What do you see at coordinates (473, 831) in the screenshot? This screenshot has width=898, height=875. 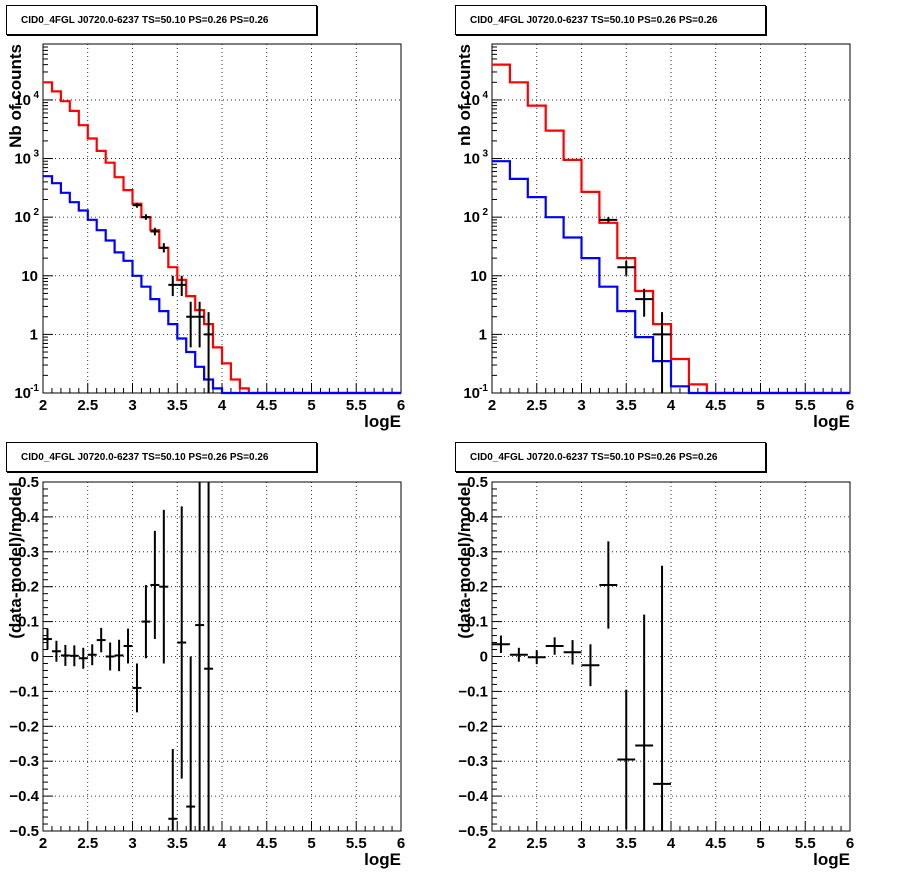 I see `y-tick-label: −0.5` at bounding box center [473, 831].